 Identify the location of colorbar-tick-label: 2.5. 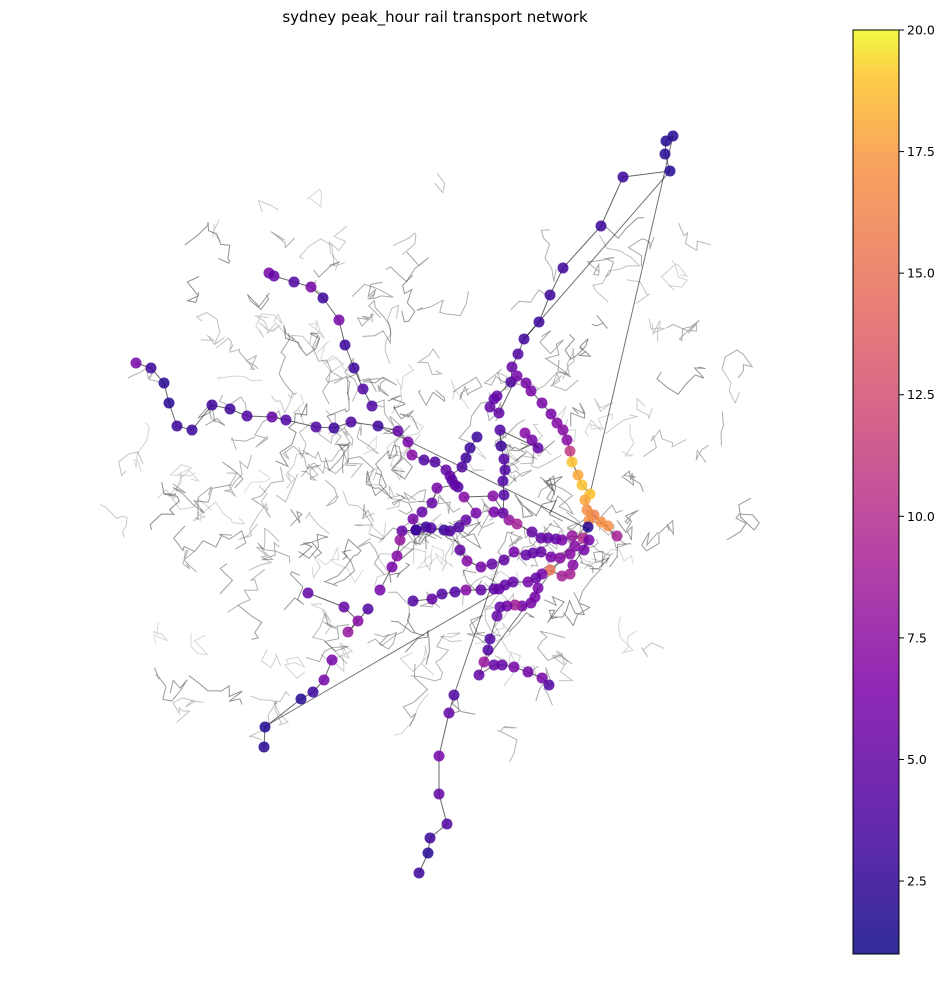
(917, 881).